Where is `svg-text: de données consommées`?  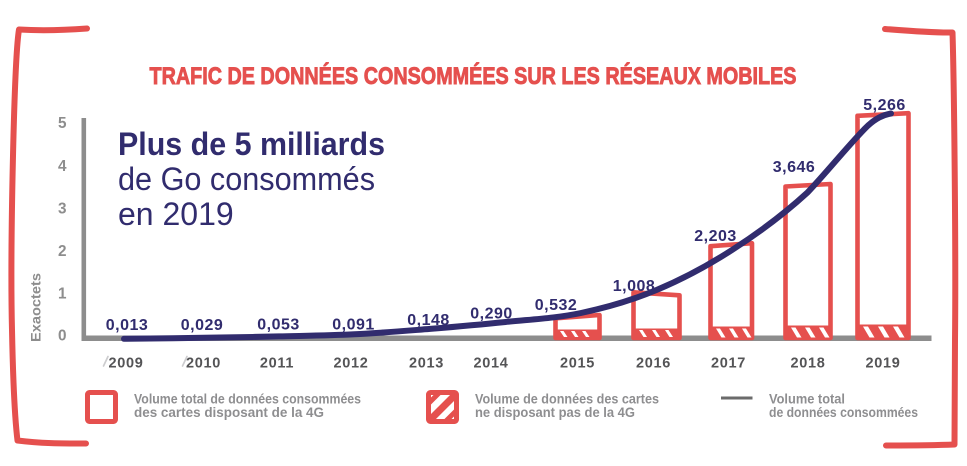 svg-text: de données consommées is located at coordinates (843, 412).